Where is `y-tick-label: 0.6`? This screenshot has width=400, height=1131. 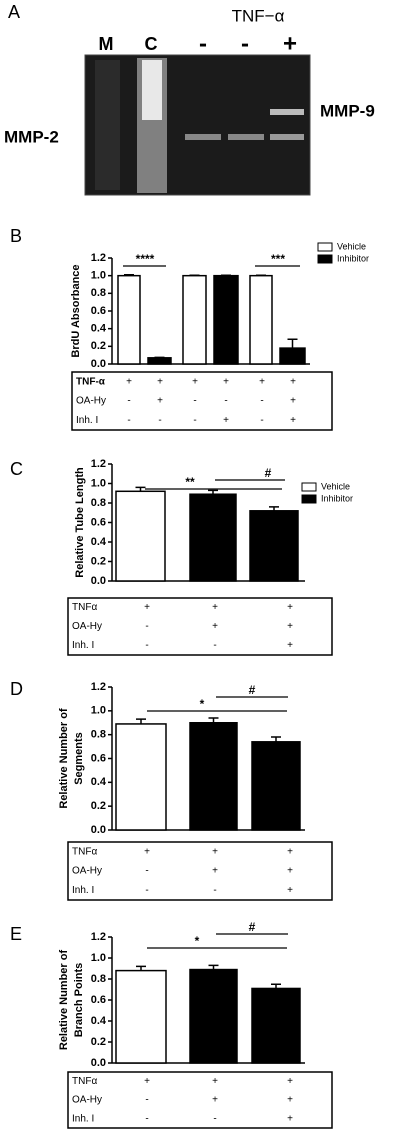
y-tick-label: 0.6 is located at coordinates (98, 1000).